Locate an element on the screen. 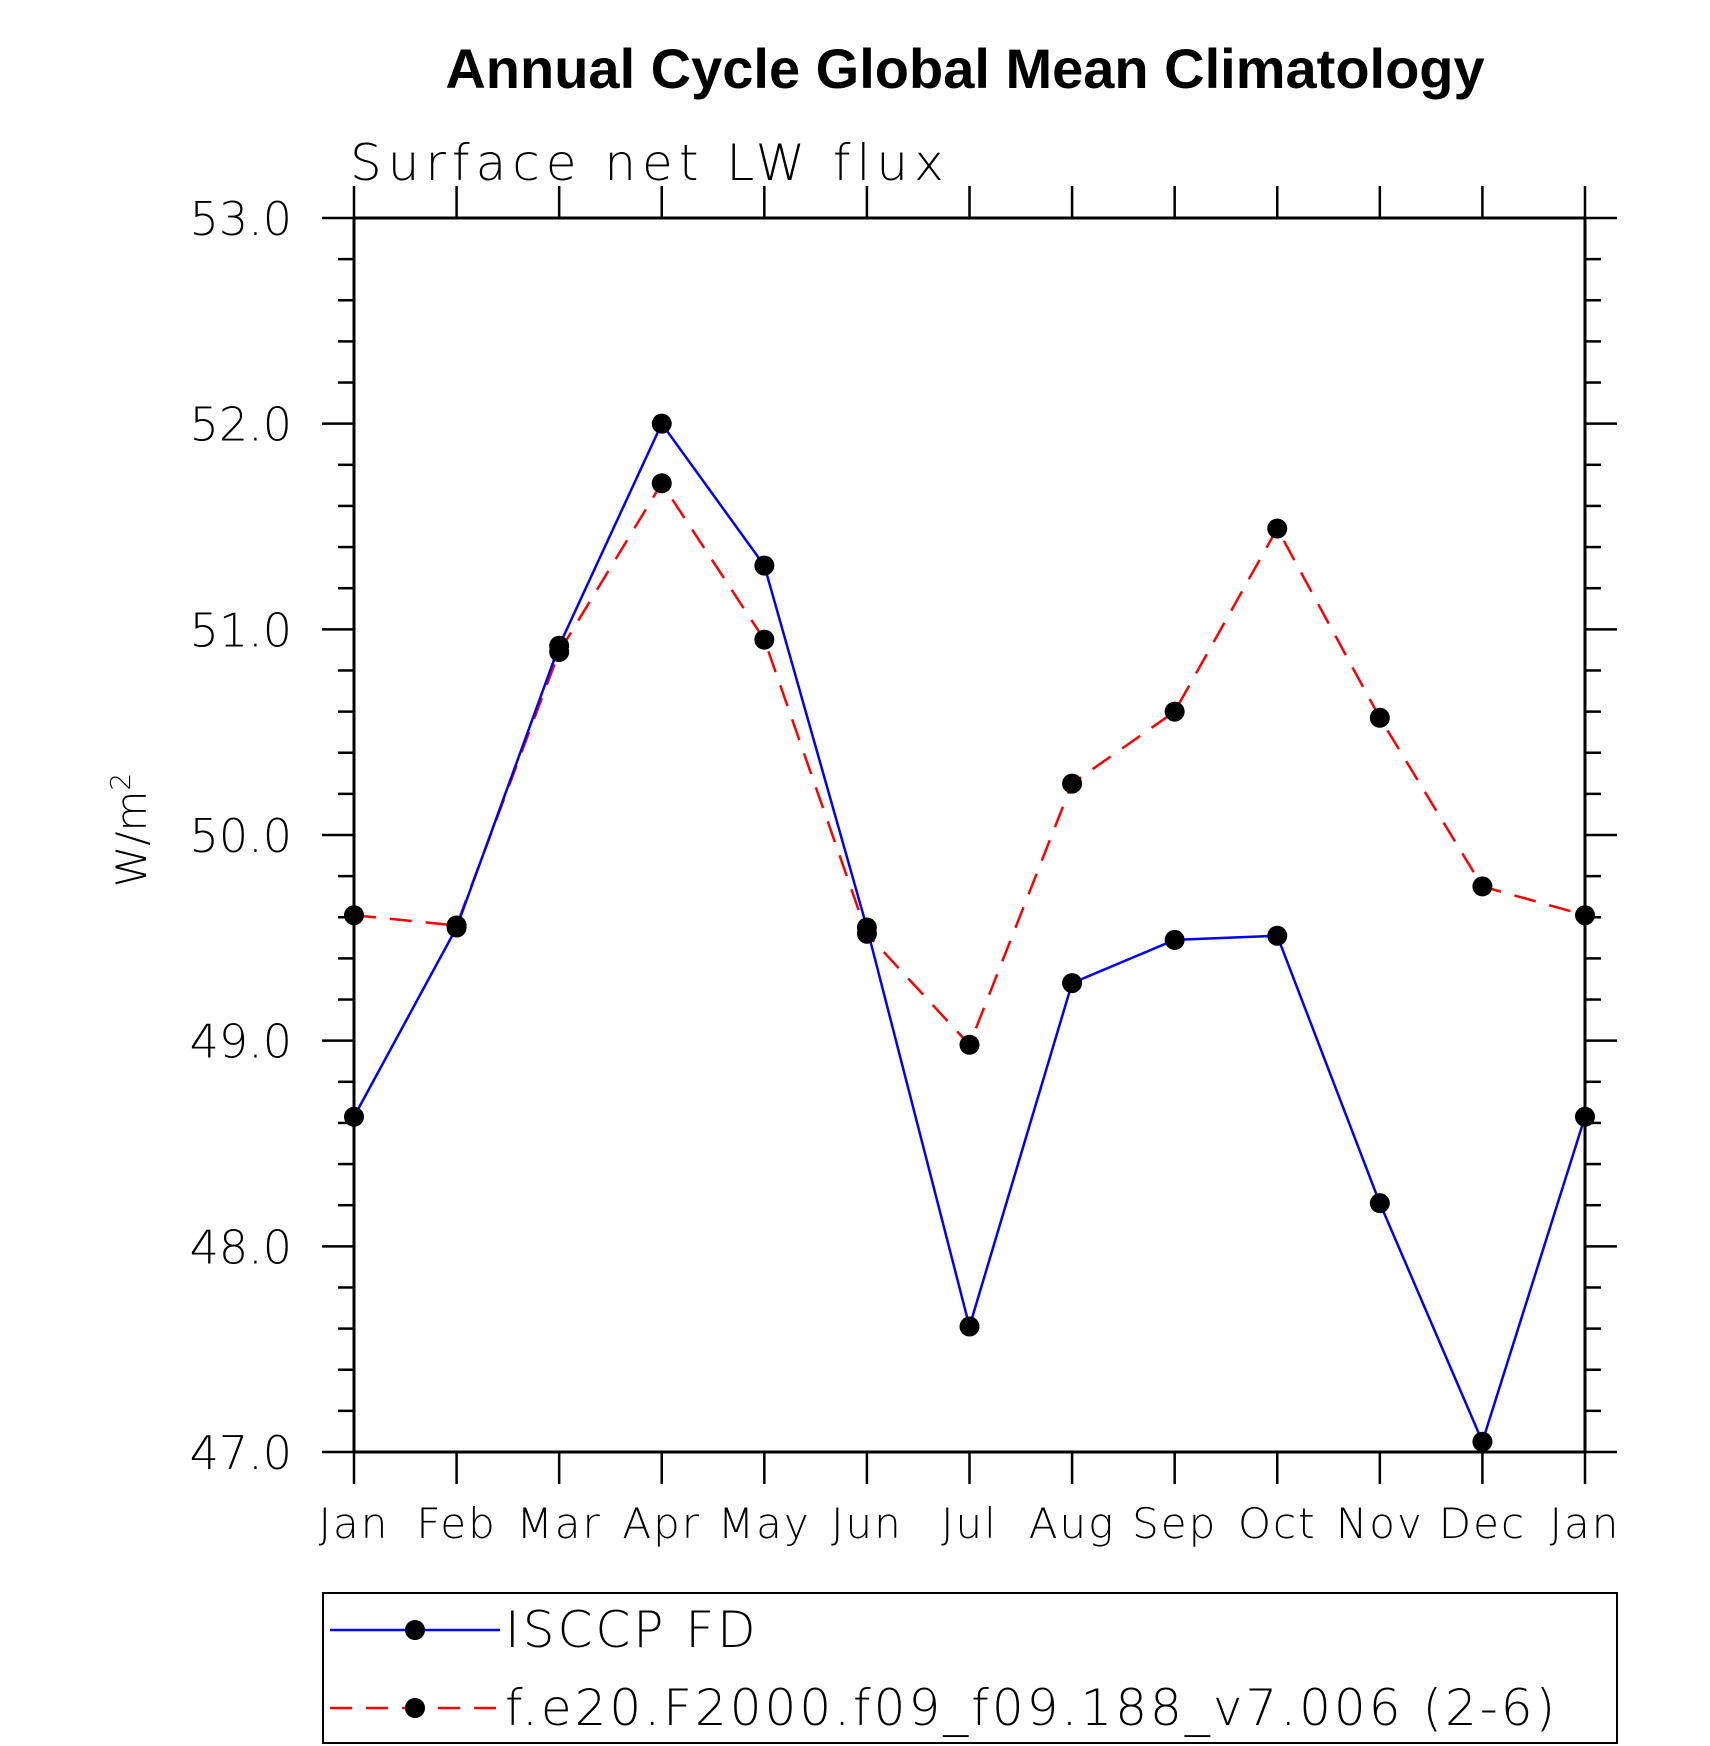 The width and height of the screenshot is (1710, 1746). chart-subtitle: Surface net LW flux is located at coordinates (650, 163).